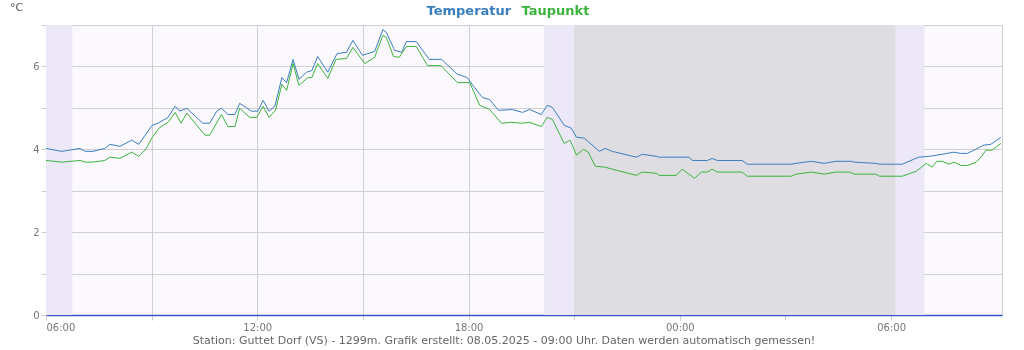 The width and height of the screenshot is (1024, 350). I want to click on y-tick-label: 4, so click(36, 149).